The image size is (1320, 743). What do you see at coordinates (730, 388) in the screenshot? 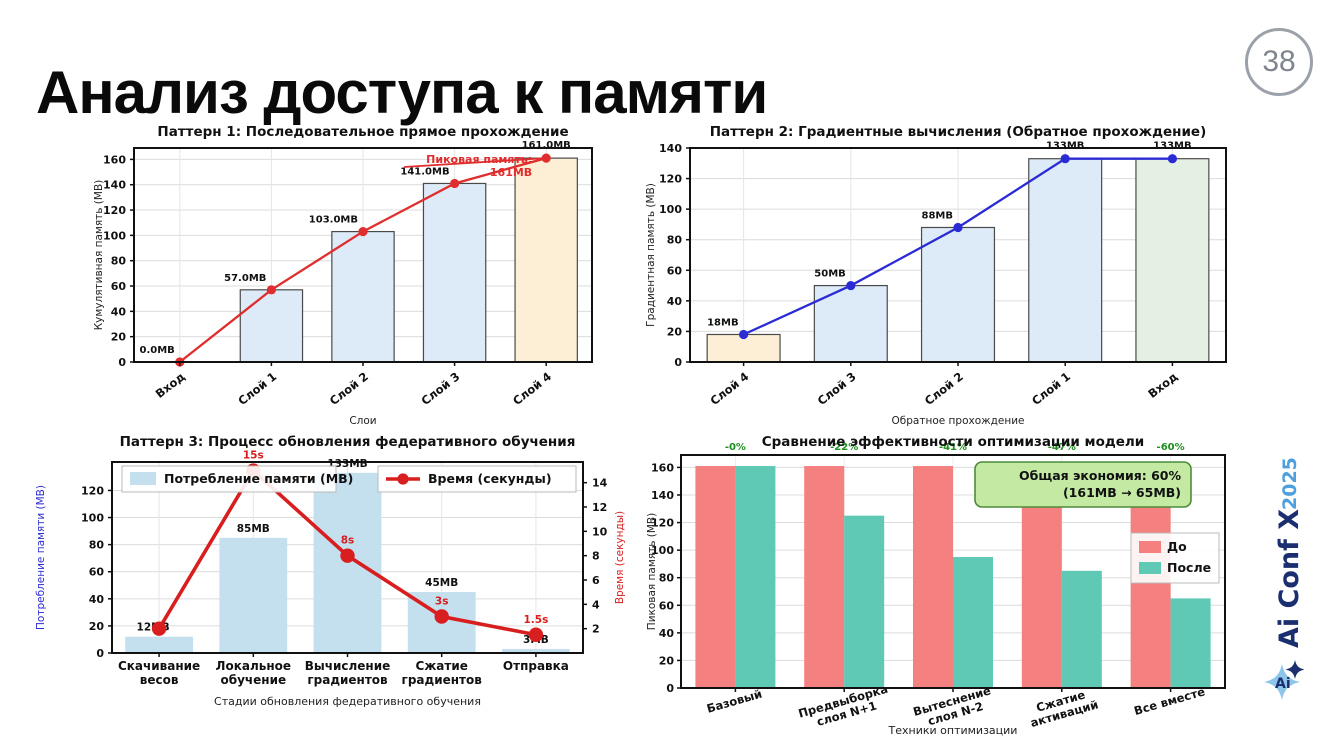
I see `x-tick-label: Слой 4` at bounding box center [730, 388].